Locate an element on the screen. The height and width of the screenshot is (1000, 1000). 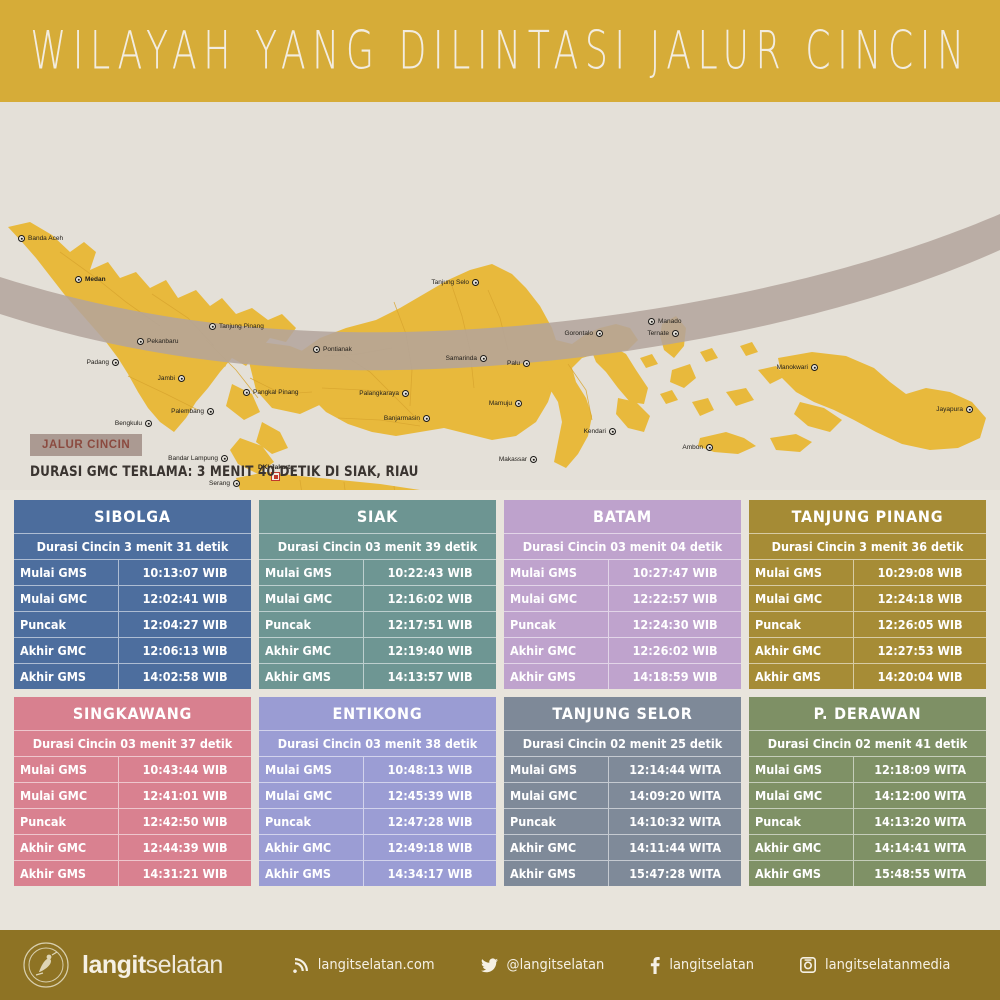
timing-value: 12:47:28 WIB is located at coordinates (429, 821).